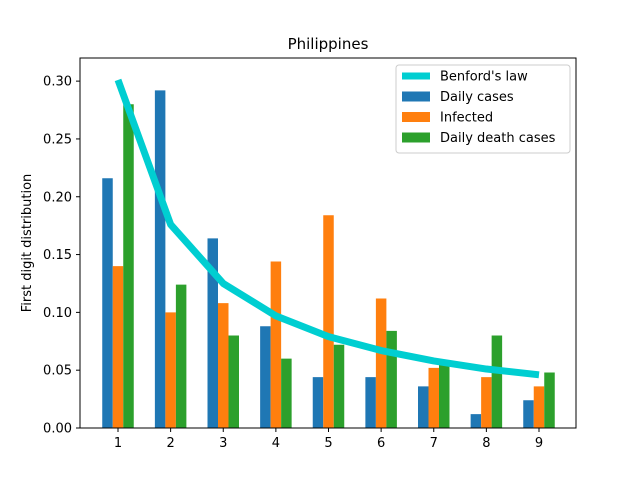 Image resolution: width=640 pixels, height=480 pixels. I want to click on x-tick-label-2: 2, so click(170, 443).